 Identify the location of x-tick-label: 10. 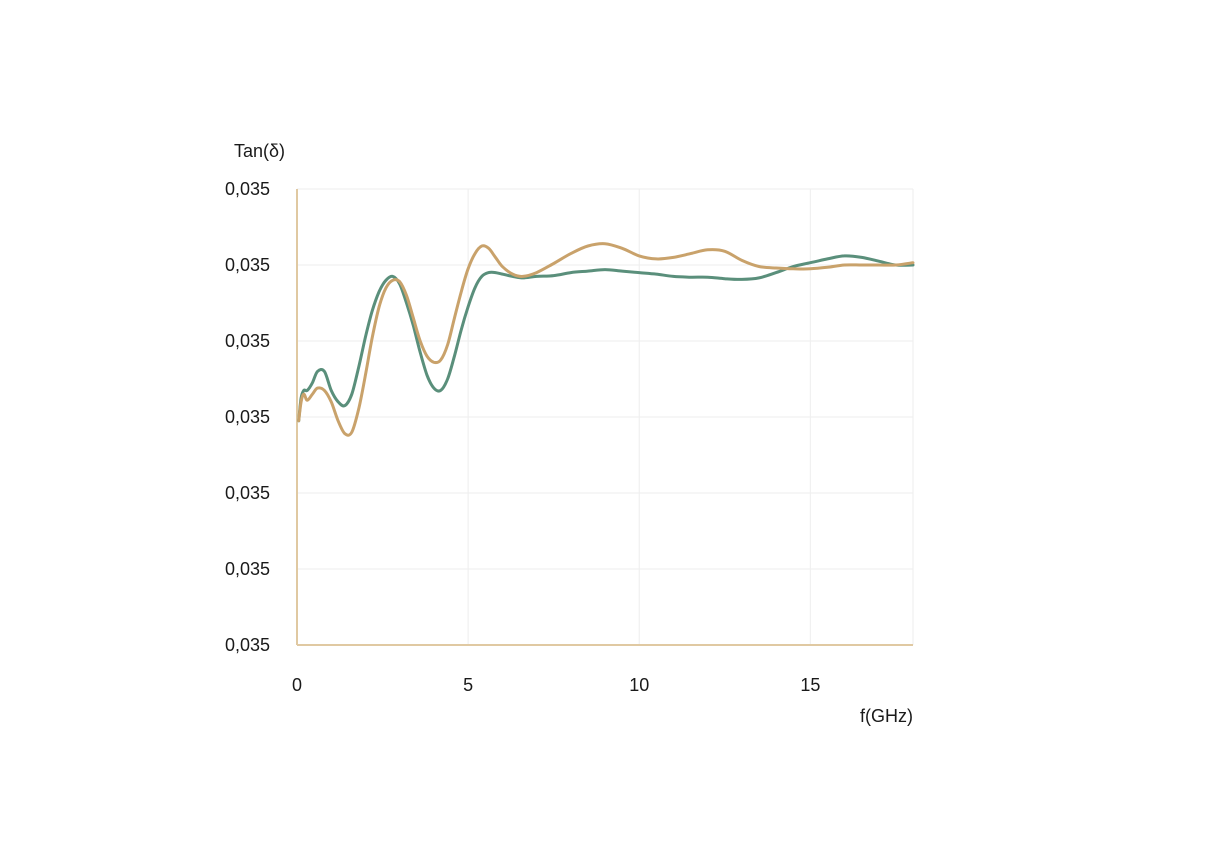
(639, 685).